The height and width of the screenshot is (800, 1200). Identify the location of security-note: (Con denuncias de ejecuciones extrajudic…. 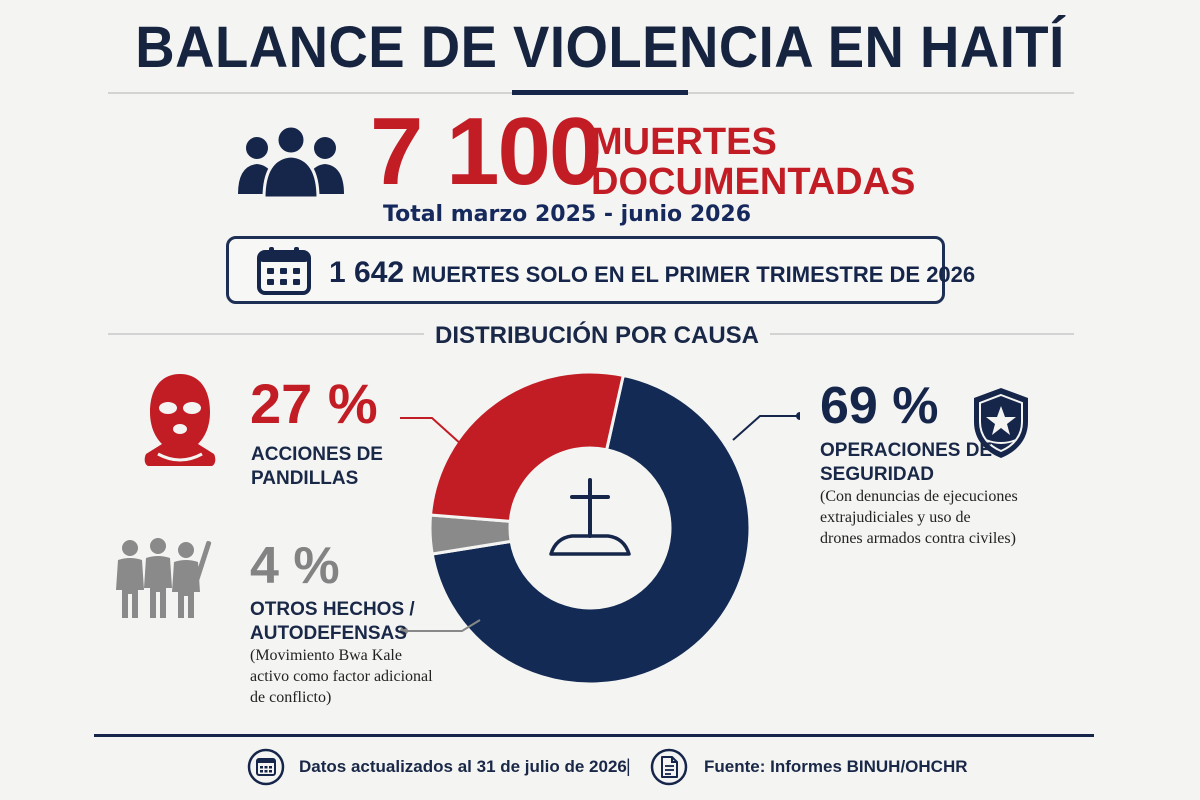
(919, 517).